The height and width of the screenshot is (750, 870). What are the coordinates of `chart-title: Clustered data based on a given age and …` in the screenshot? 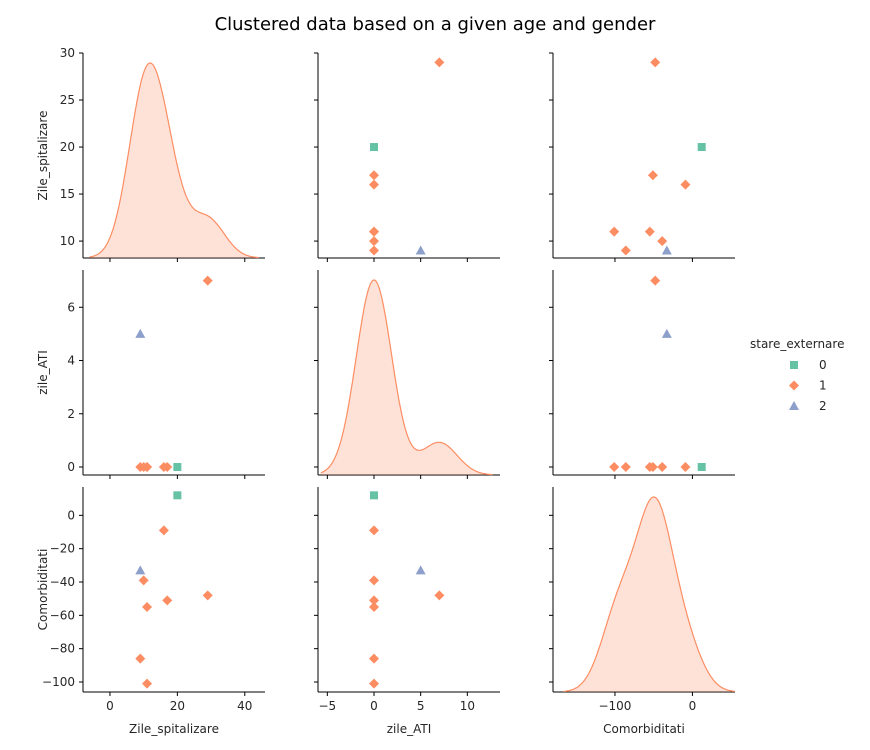 It's located at (435, 24).